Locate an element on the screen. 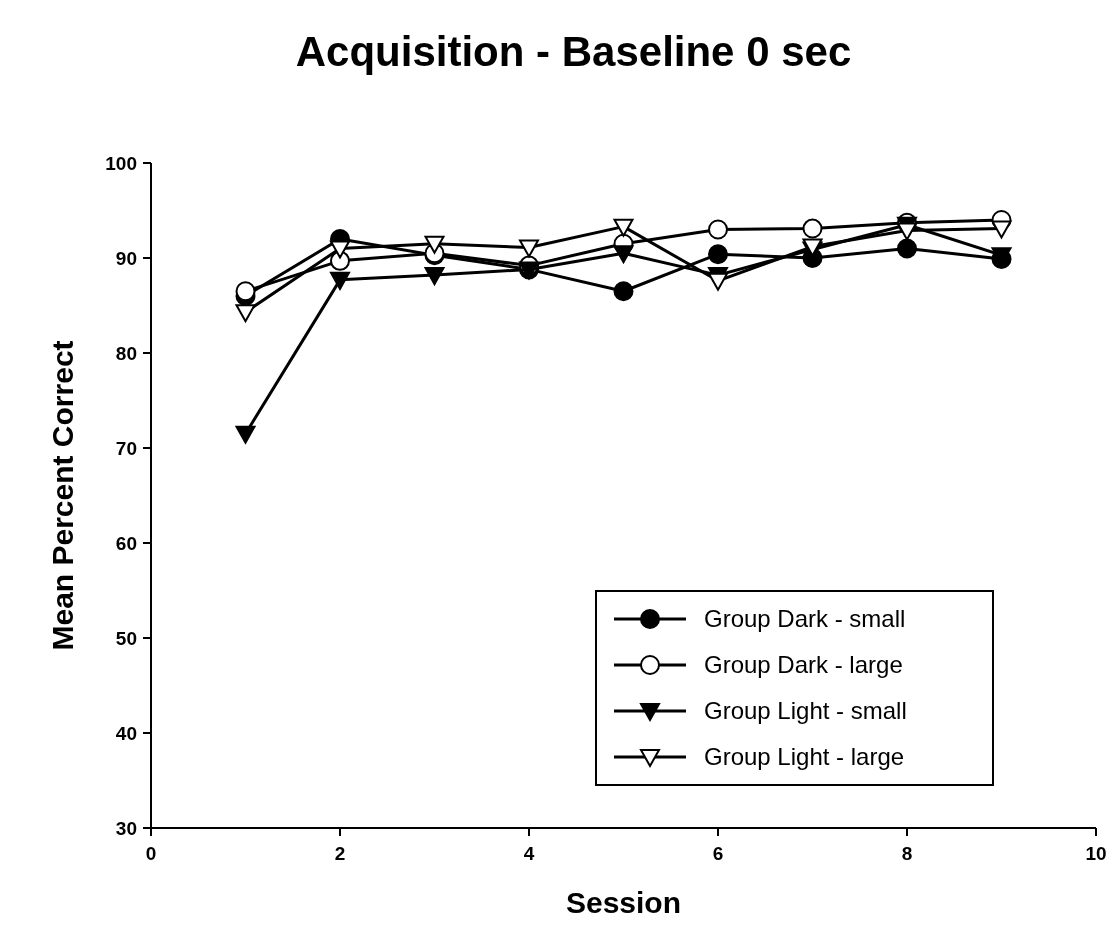 Image resolution: width=1111 pixels, height=942 pixels. y-tick-label: 40 is located at coordinates (126, 733).